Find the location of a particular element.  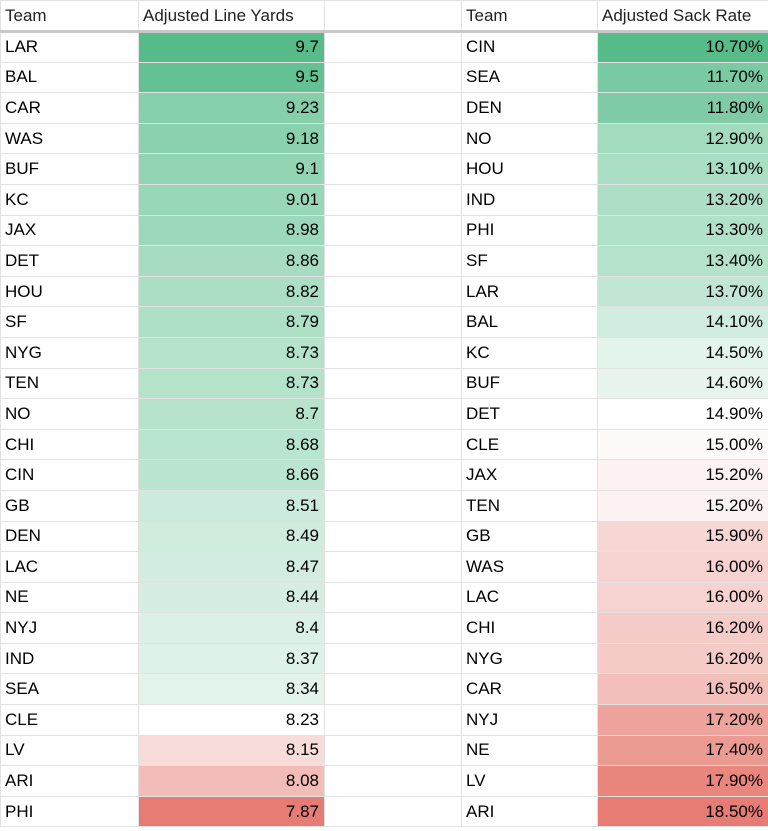

team-a-cell: JAX is located at coordinates (69, 230).